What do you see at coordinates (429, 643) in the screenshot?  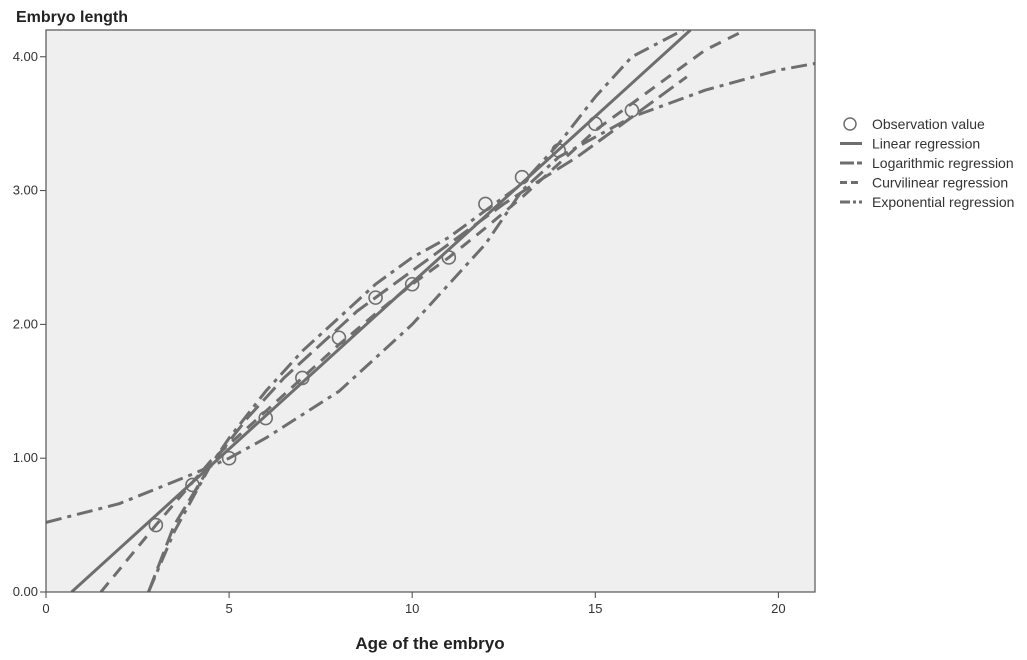 I see `x-axis-title: Age of the embryo` at bounding box center [429, 643].